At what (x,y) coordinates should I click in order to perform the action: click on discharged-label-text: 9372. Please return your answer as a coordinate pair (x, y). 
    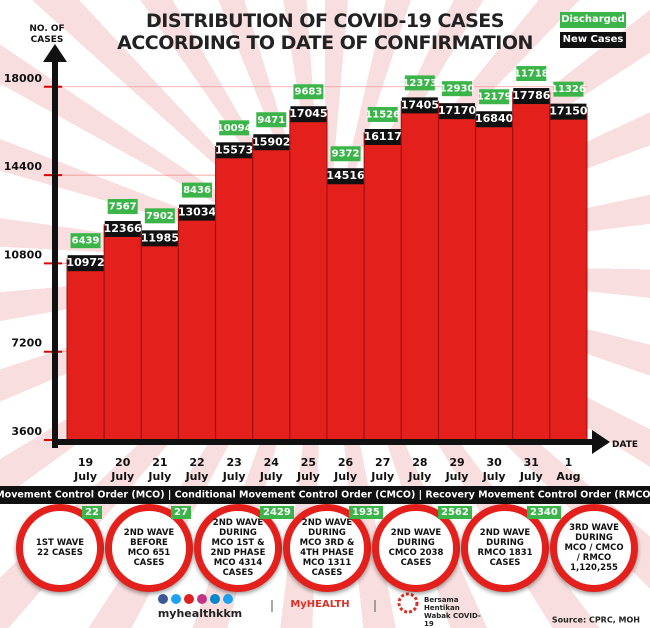
    Looking at the image, I should click on (346, 154).